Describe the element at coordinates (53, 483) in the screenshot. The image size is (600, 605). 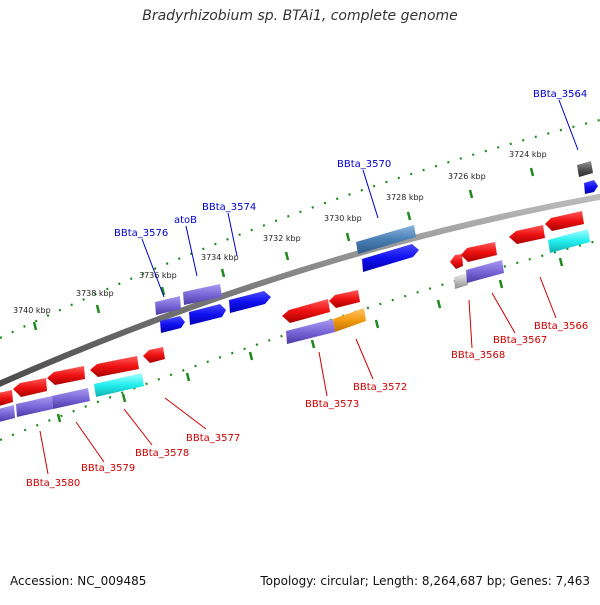
I see `gene-label-bbta-3580: BBta_3580` at that location.